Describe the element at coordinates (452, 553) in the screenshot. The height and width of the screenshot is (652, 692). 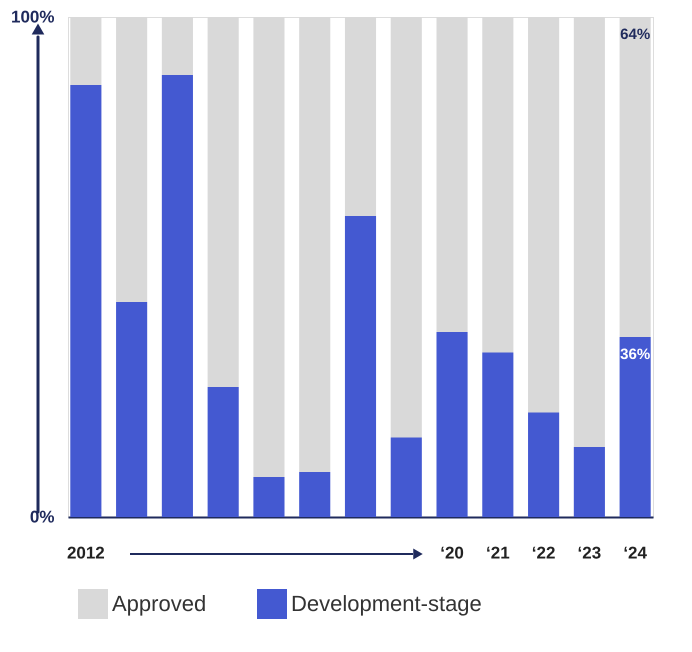
I see `x-tick-label: ‘20` at that location.